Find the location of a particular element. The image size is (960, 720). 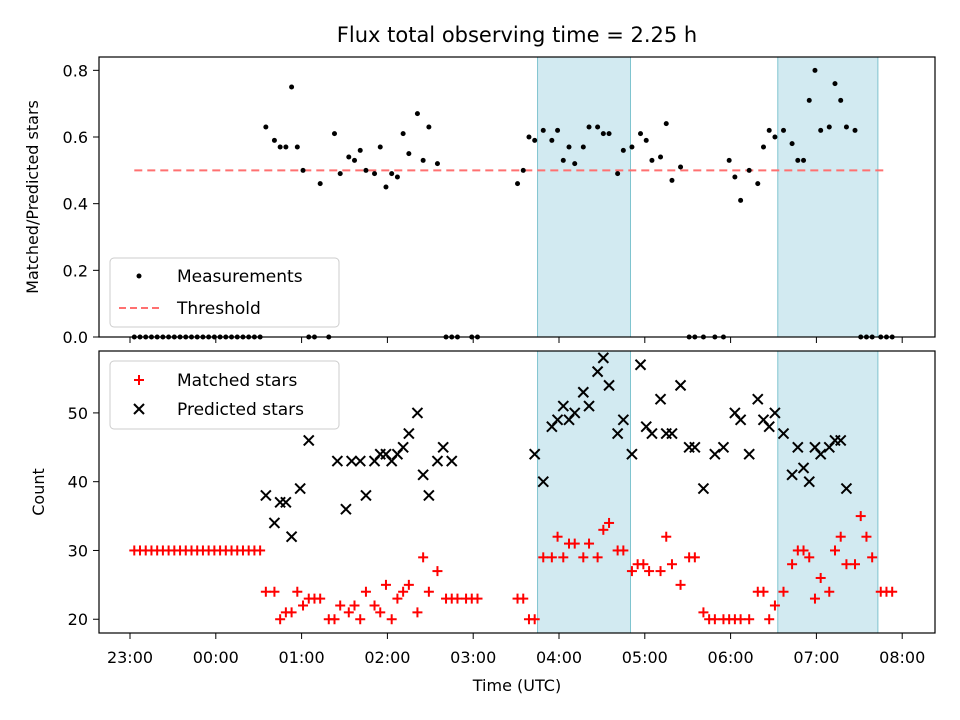

bottom-legend: Matched stars Predicted stars is located at coordinates (224, 395).